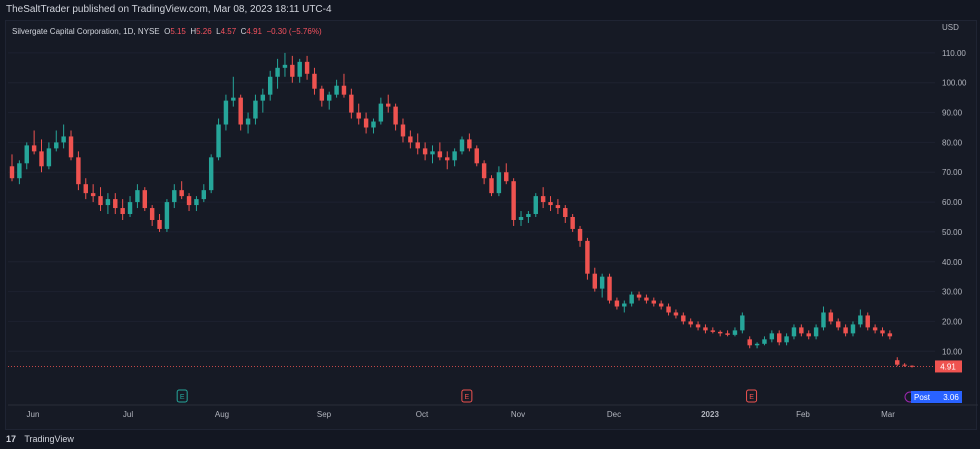 The image size is (980, 449). Describe the element at coordinates (228, 31) in the screenshot. I see `low-value: 4.57` at that location.